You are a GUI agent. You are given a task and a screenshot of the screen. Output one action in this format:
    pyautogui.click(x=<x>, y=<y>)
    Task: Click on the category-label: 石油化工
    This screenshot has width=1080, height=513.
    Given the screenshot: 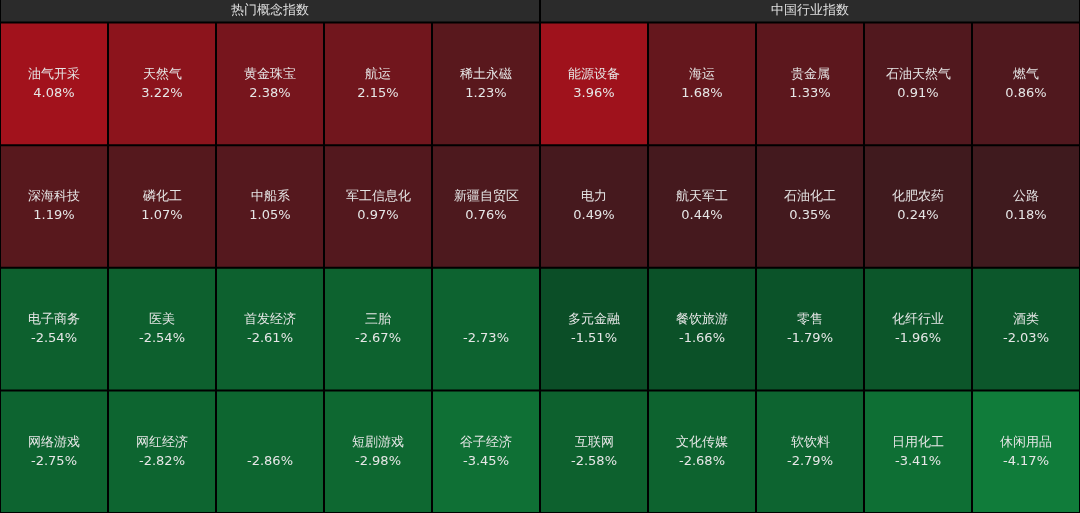 What is the action you would take?
    pyautogui.click(x=810, y=196)
    